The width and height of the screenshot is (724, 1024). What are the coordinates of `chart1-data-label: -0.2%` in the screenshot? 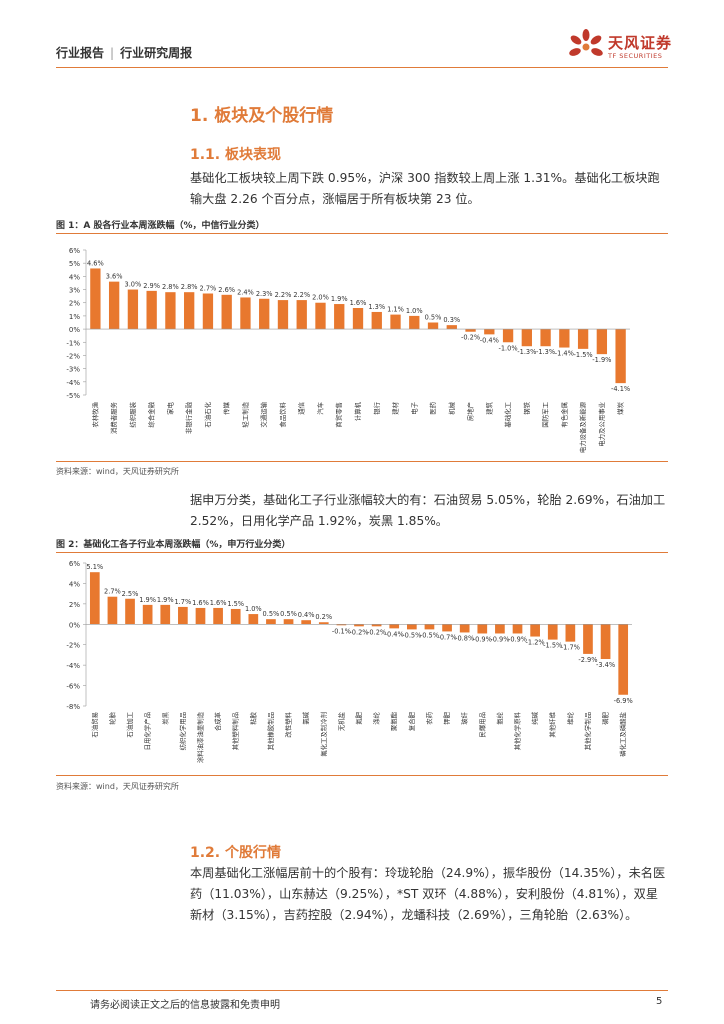 It's located at (470, 338).